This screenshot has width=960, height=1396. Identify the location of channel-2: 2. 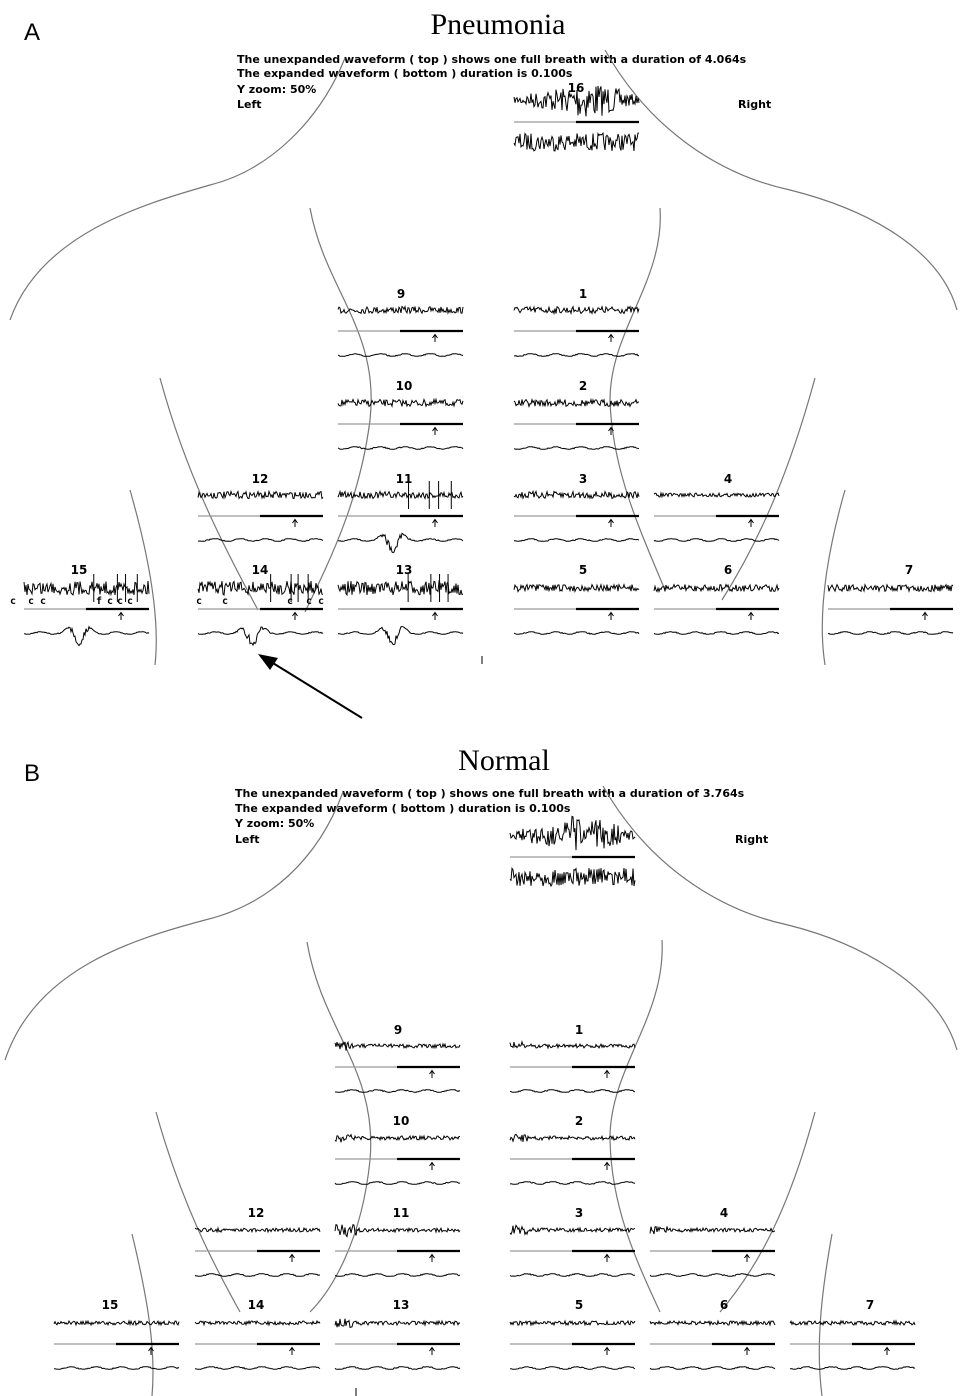
(572, 1149).